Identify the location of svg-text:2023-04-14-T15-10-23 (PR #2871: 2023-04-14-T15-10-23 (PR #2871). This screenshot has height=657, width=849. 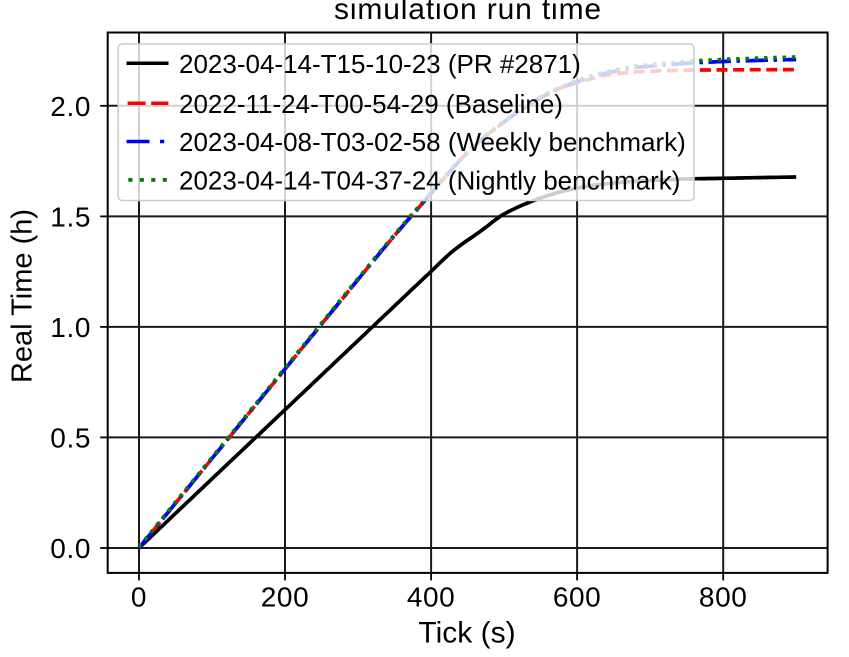
(380, 64).